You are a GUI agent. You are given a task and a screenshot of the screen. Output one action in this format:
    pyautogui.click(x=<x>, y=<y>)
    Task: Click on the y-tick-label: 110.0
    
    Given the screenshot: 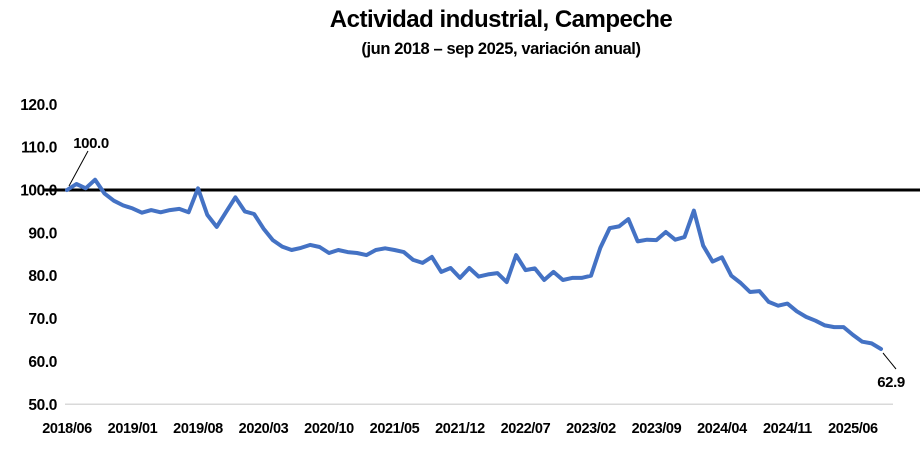 What is the action you would take?
    pyautogui.click(x=39, y=148)
    